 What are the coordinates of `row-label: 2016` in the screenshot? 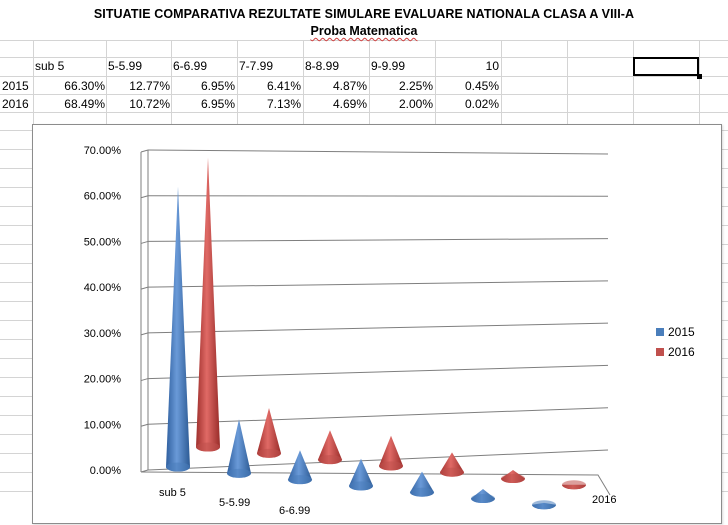 It's located at (15, 104).